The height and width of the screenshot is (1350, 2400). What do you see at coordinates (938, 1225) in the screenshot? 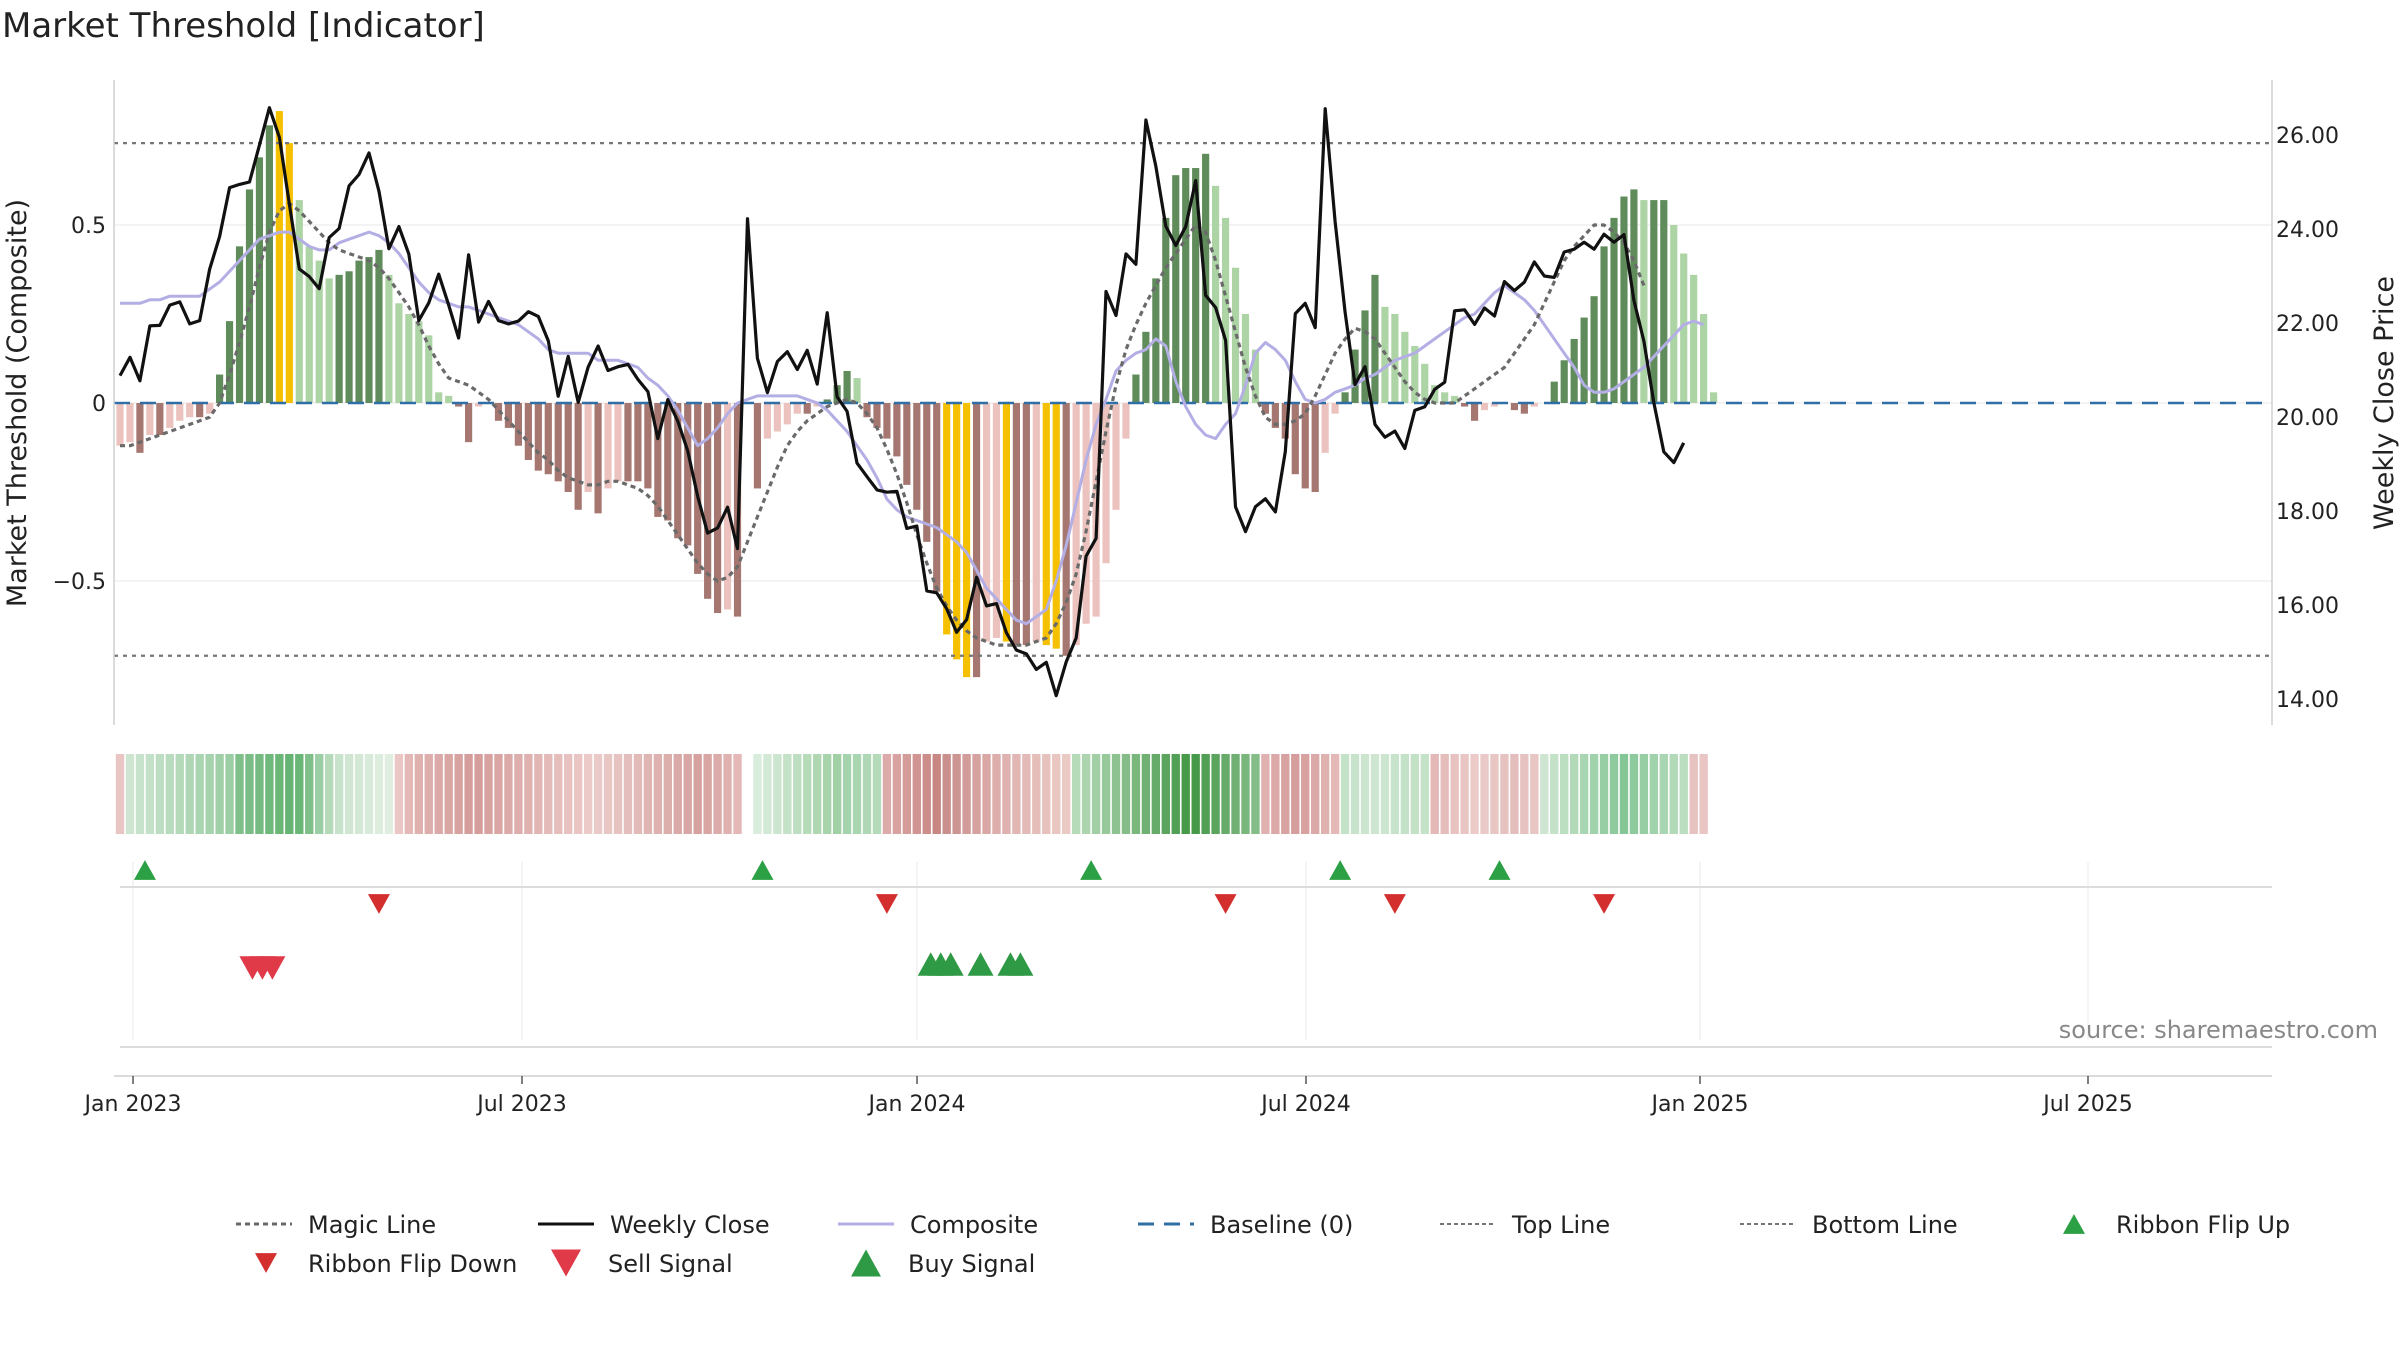
I see `legend-item: Composite` at bounding box center [938, 1225].